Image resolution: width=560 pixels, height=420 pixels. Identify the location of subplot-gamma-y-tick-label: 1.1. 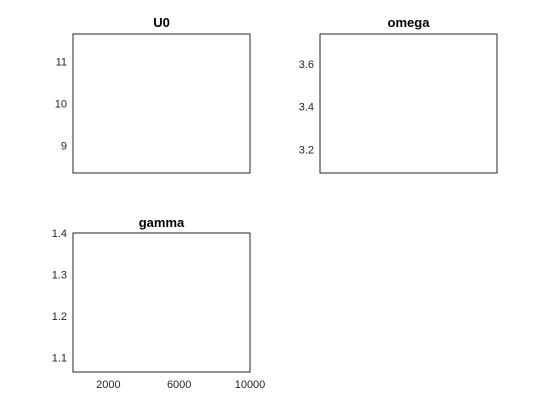
(59, 358).